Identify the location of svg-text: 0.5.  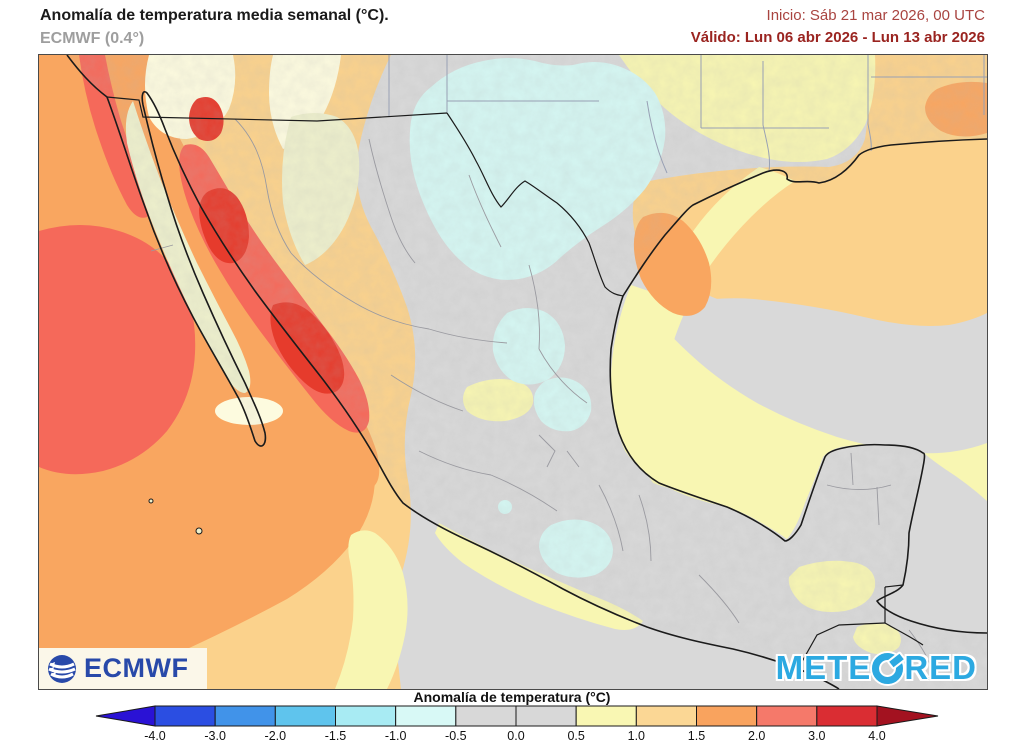
(575, 736).